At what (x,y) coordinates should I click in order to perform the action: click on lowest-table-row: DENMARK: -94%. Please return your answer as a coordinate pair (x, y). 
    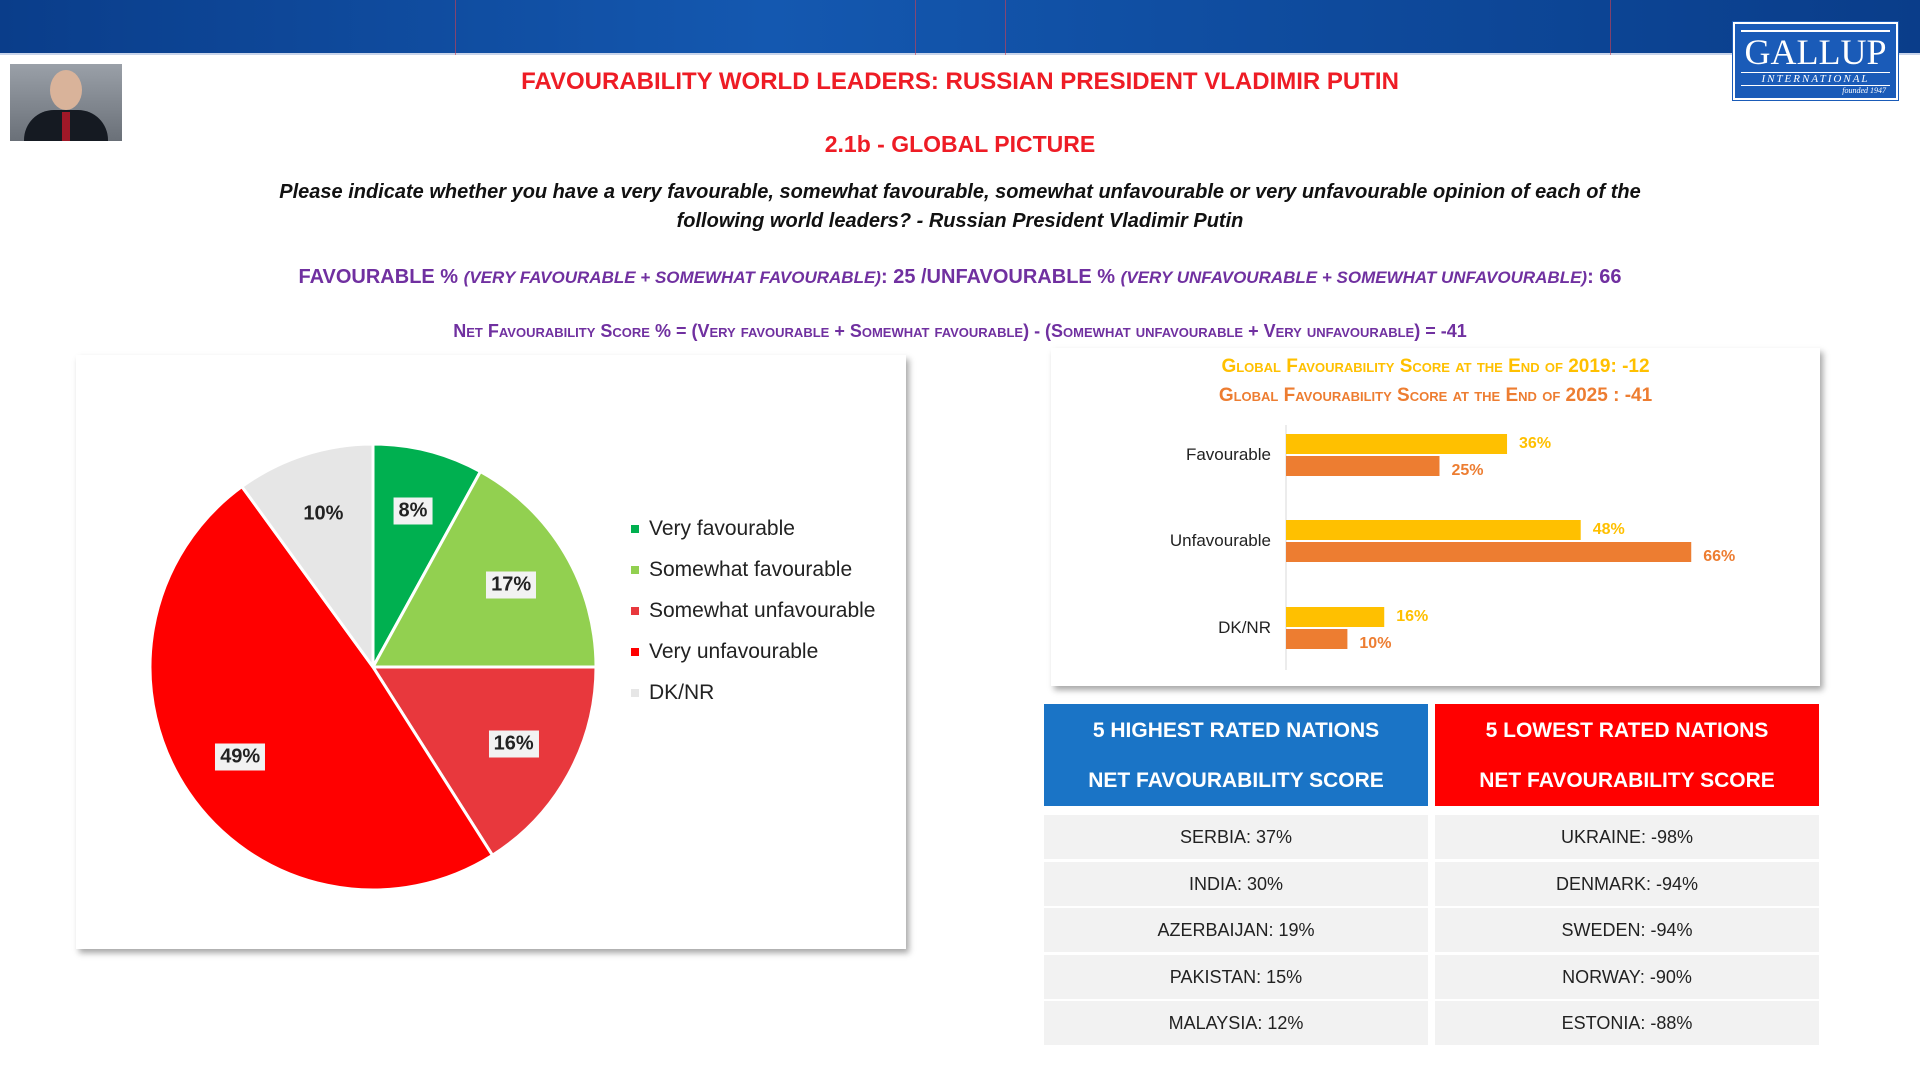
    Looking at the image, I should click on (1627, 883).